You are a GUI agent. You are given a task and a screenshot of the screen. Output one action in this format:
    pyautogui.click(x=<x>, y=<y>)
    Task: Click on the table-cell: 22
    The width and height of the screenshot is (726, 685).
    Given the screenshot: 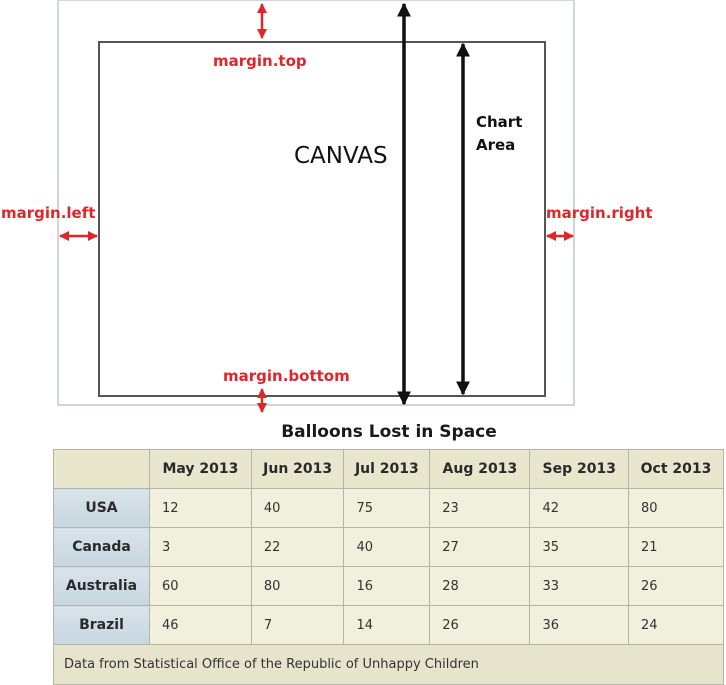 What is the action you would take?
    pyautogui.click(x=297, y=547)
    